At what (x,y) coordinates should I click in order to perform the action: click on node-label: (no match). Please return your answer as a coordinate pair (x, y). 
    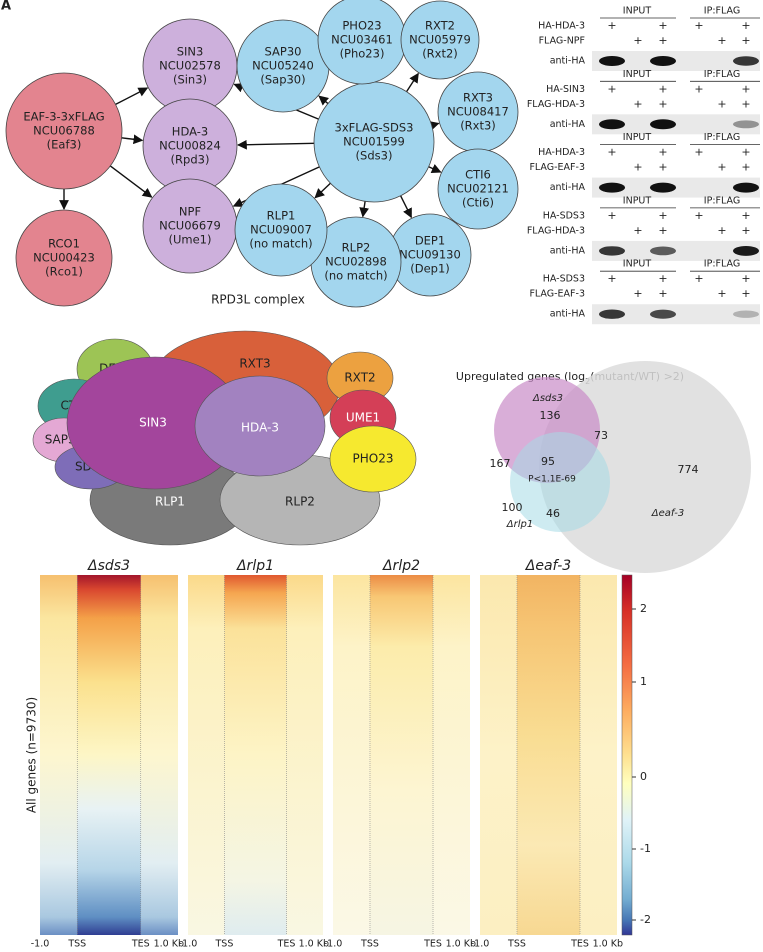
    Looking at the image, I should click on (280, 244).